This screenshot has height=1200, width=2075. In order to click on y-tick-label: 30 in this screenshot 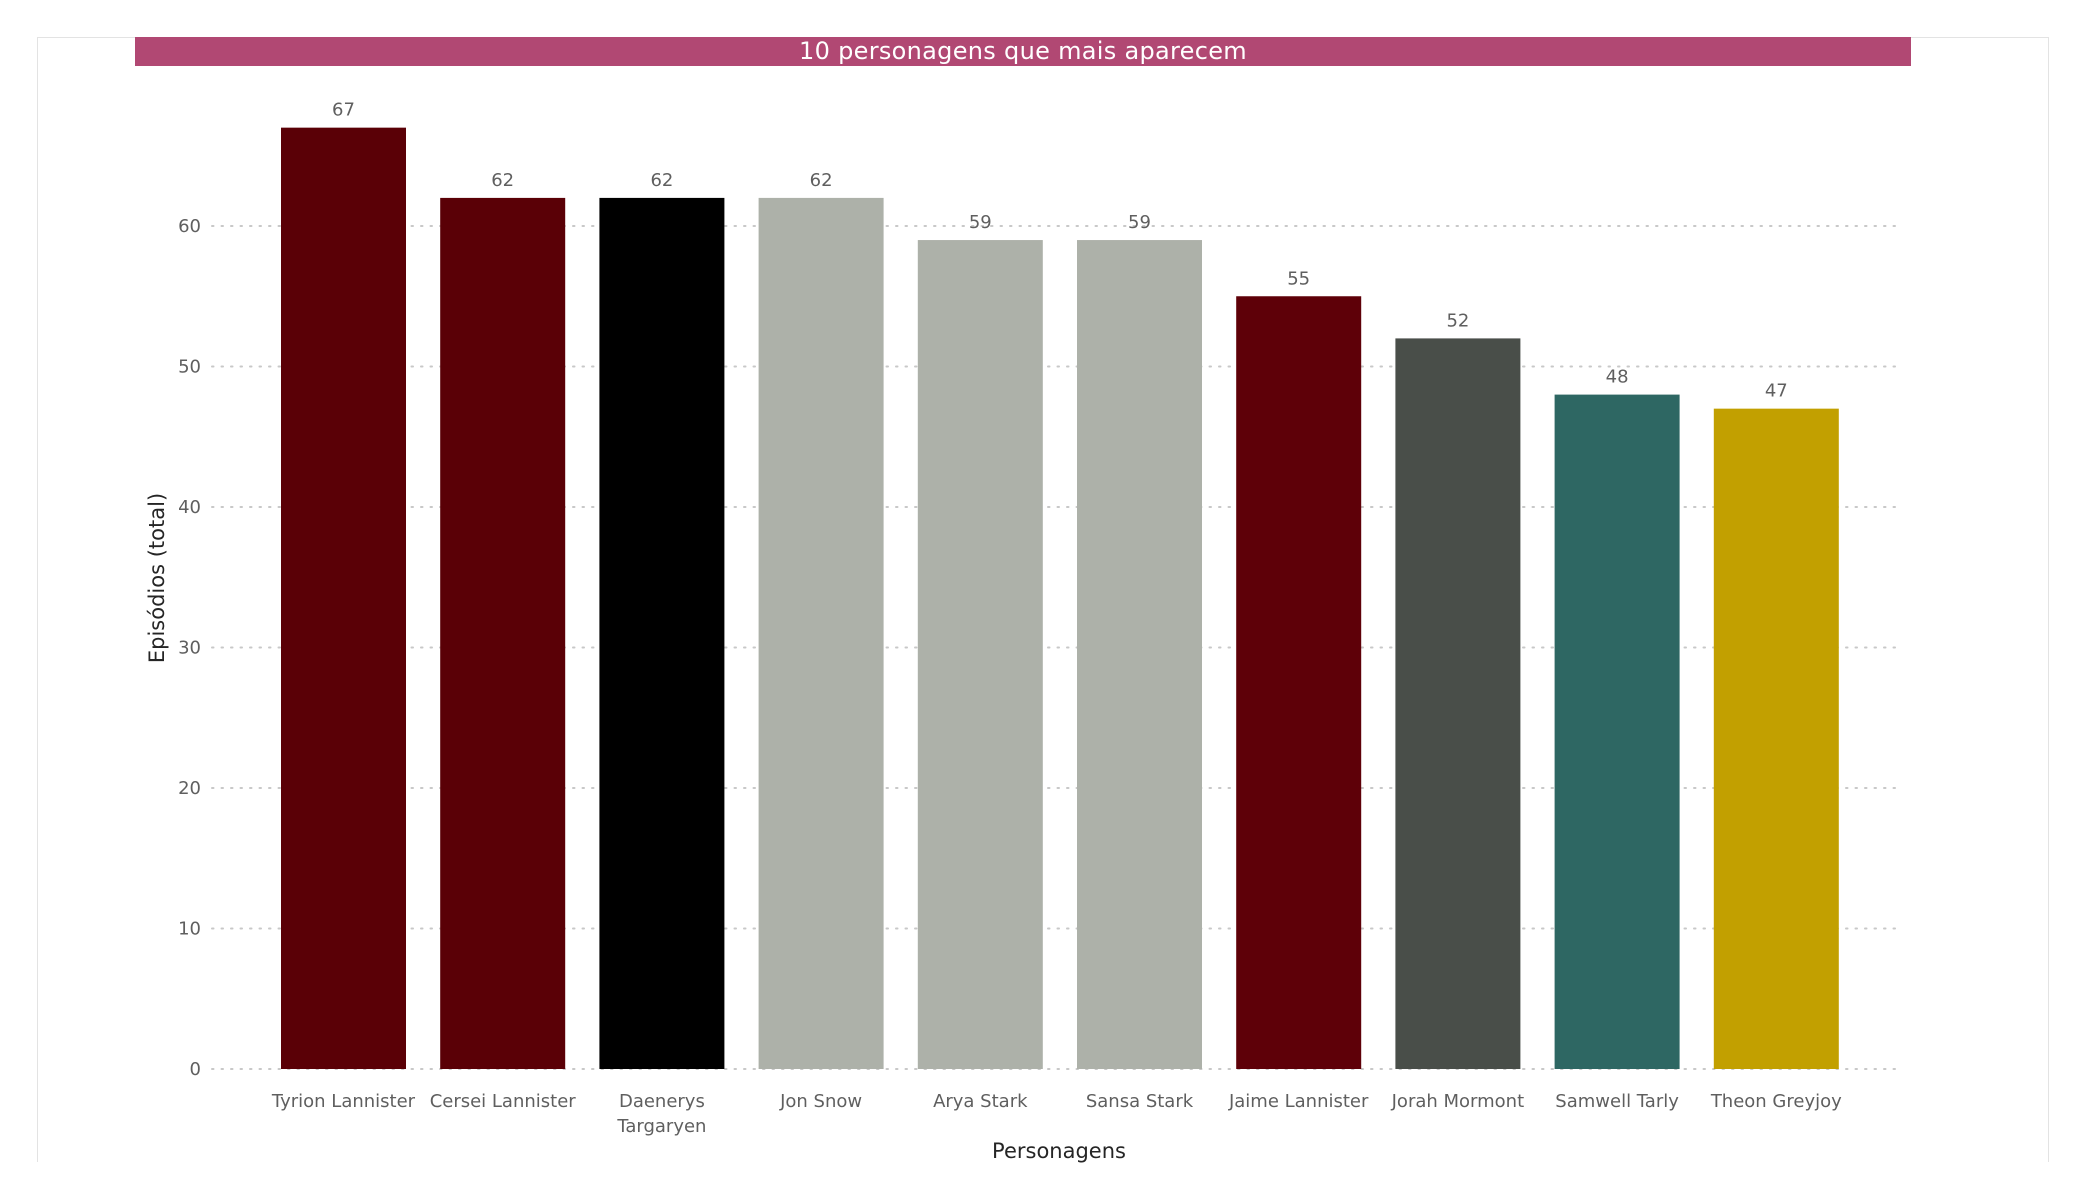, I will do `click(189, 648)`.